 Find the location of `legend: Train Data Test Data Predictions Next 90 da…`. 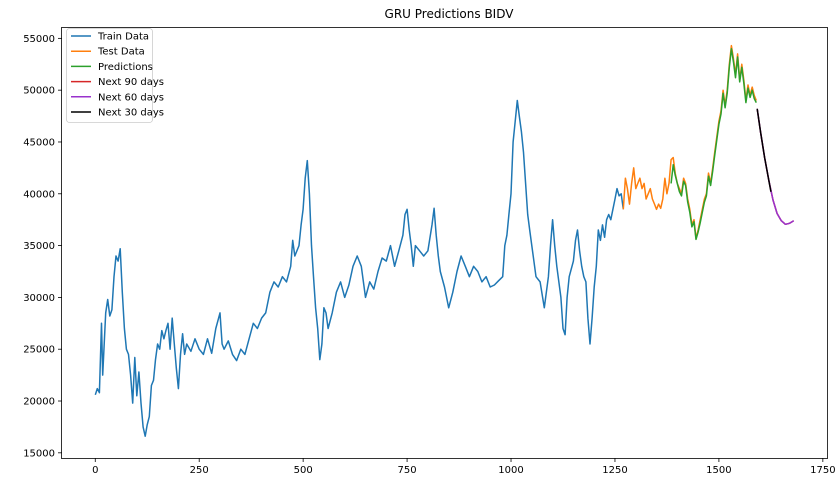

legend: Train Data Test Data Predictions Next 90 da… is located at coordinates (115, 75).